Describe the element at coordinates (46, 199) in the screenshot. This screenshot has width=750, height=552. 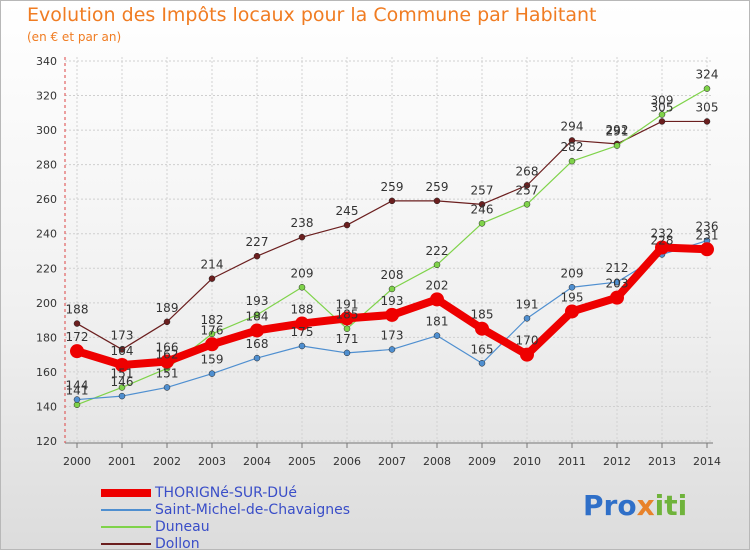
I see `y-tick-label: 260` at that location.